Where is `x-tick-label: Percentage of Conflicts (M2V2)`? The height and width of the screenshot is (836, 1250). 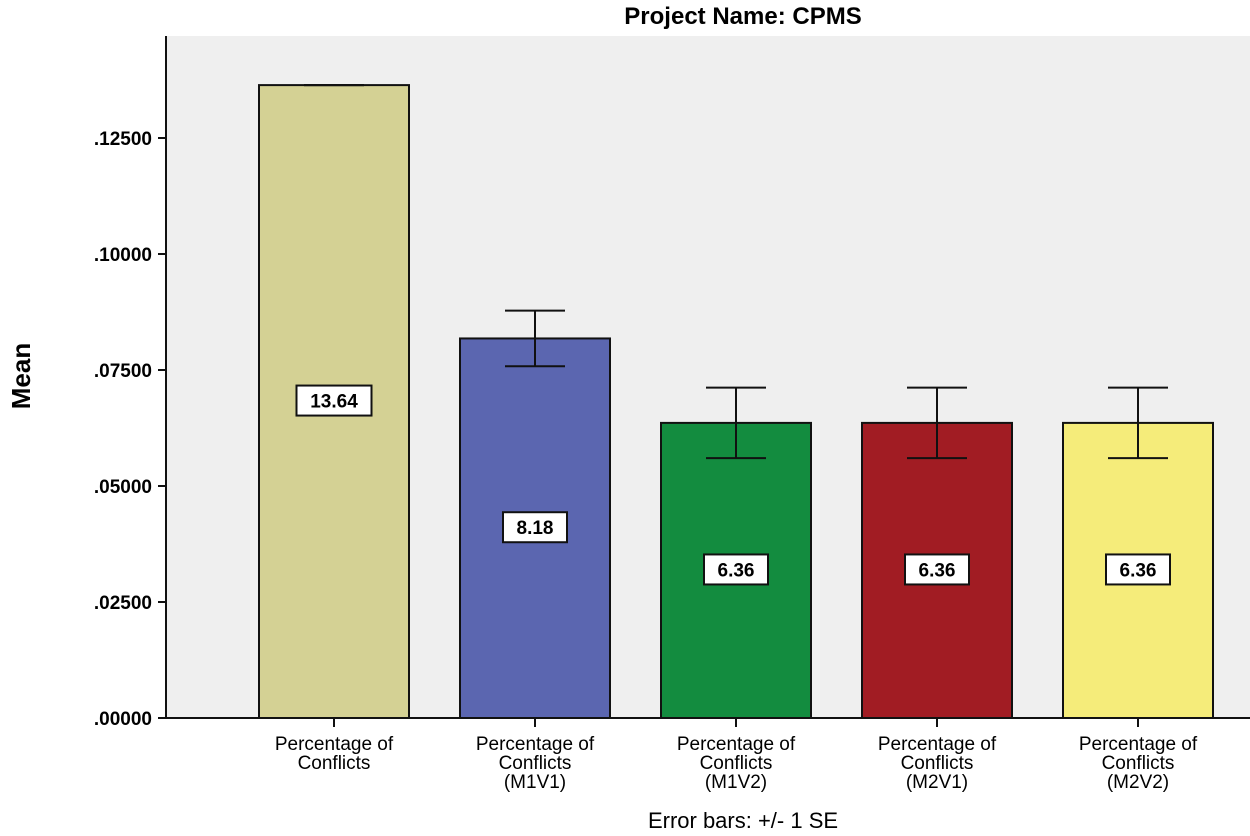 x-tick-label: Percentage of Conflicts (M2V2) is located at coordinates (1138, 763).